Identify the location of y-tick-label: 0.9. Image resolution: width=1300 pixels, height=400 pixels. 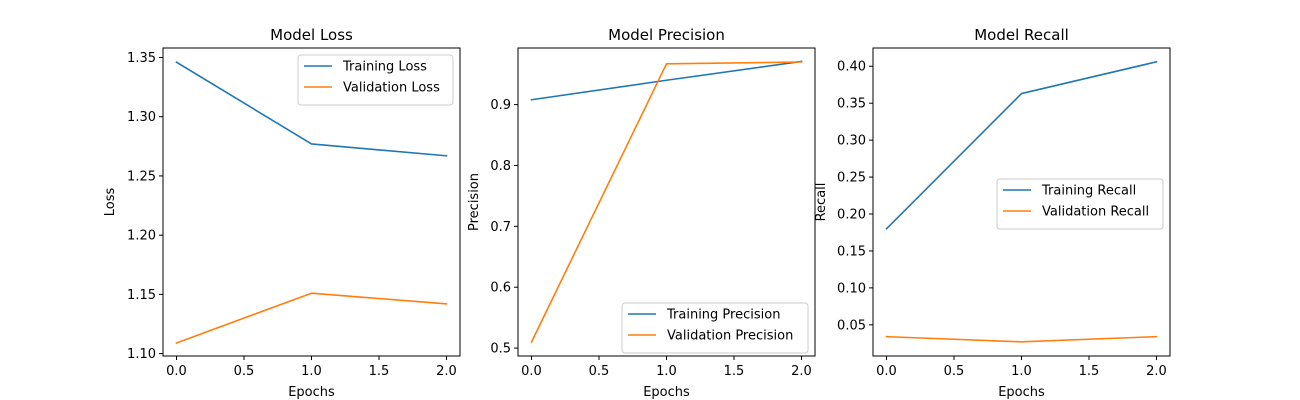
(500, 105).